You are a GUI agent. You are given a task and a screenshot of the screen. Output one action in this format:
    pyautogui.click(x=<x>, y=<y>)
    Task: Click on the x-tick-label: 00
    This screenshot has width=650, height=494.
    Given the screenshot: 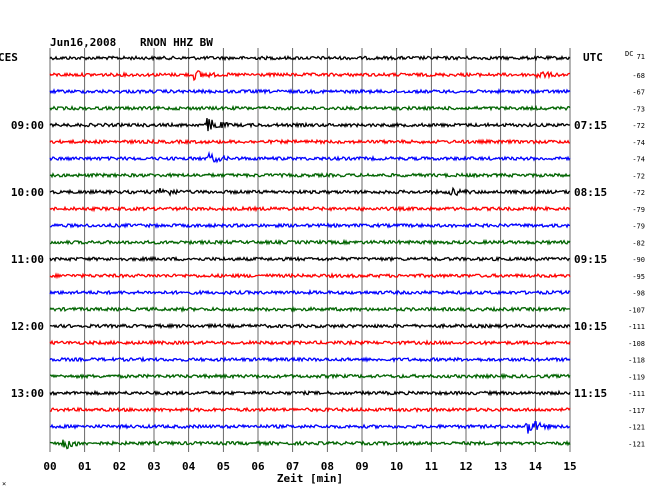 What is the action you would take?
    pyautogui.click(x=49, y=466)
    